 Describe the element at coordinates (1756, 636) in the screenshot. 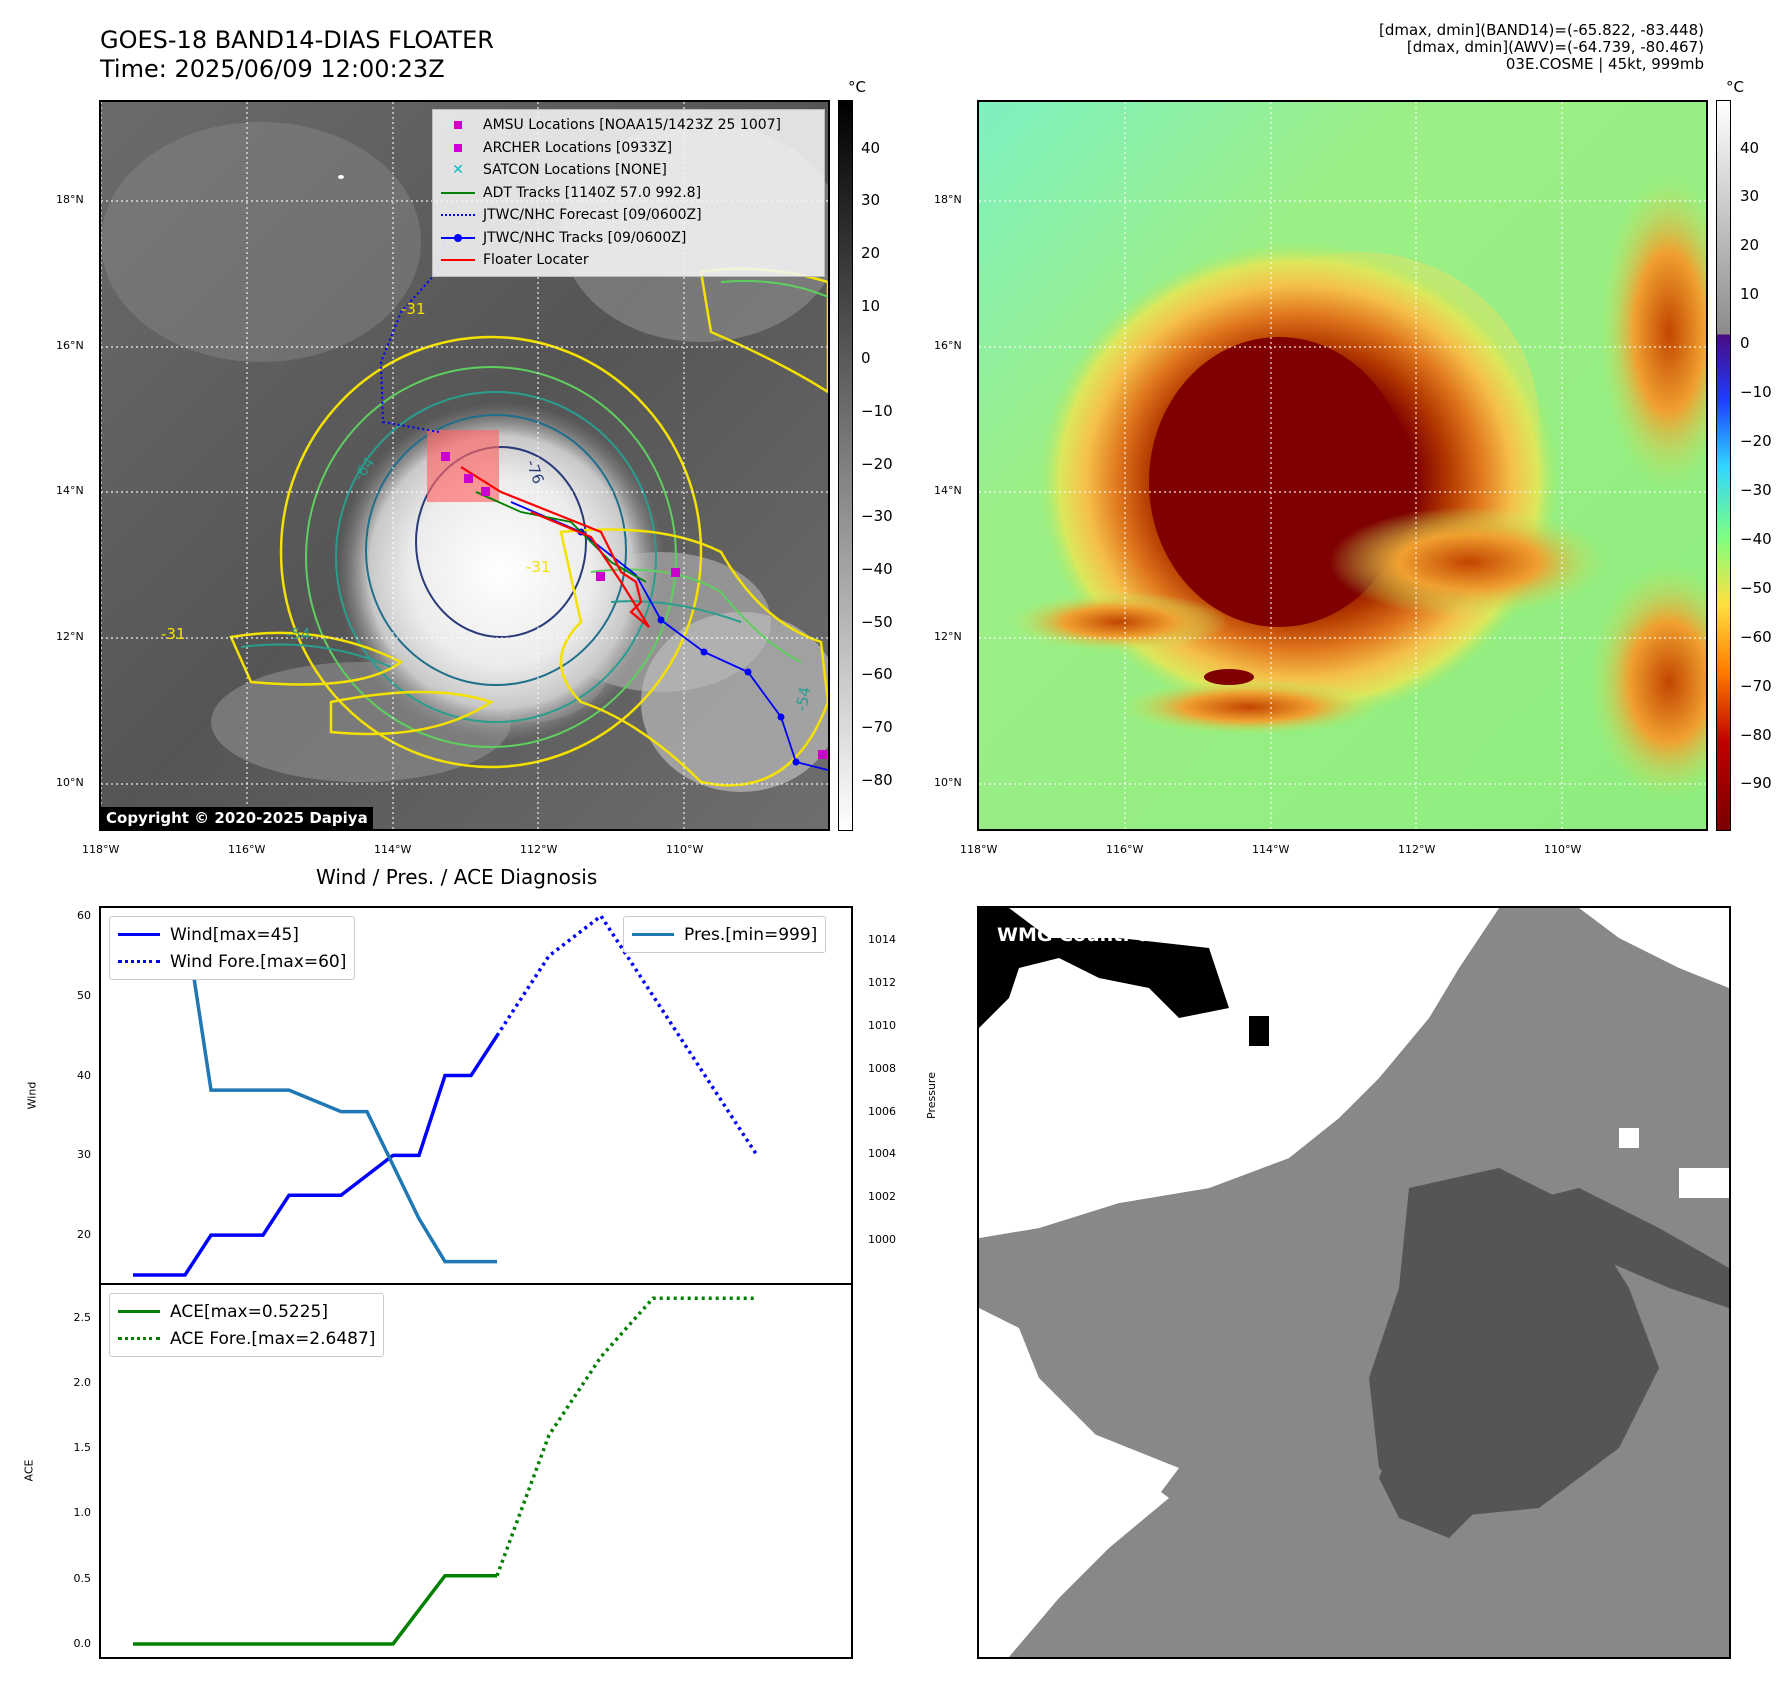

I see `colorbar-tick: −60` at that location.